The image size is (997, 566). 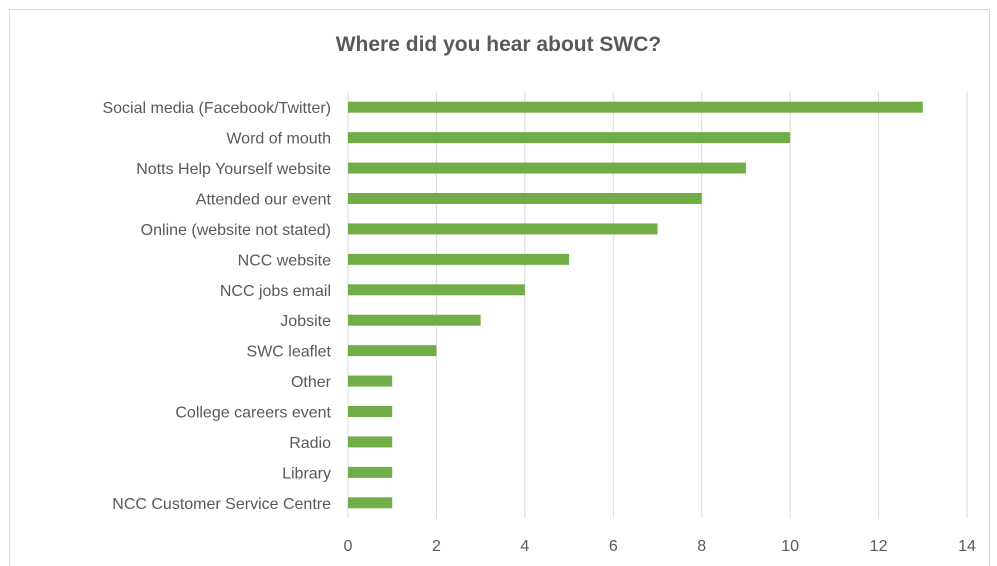 What do you see at coordinates (701, 546) in the screenshot?
I see `x-tick-label: 8` at bounding box center [701, 546].